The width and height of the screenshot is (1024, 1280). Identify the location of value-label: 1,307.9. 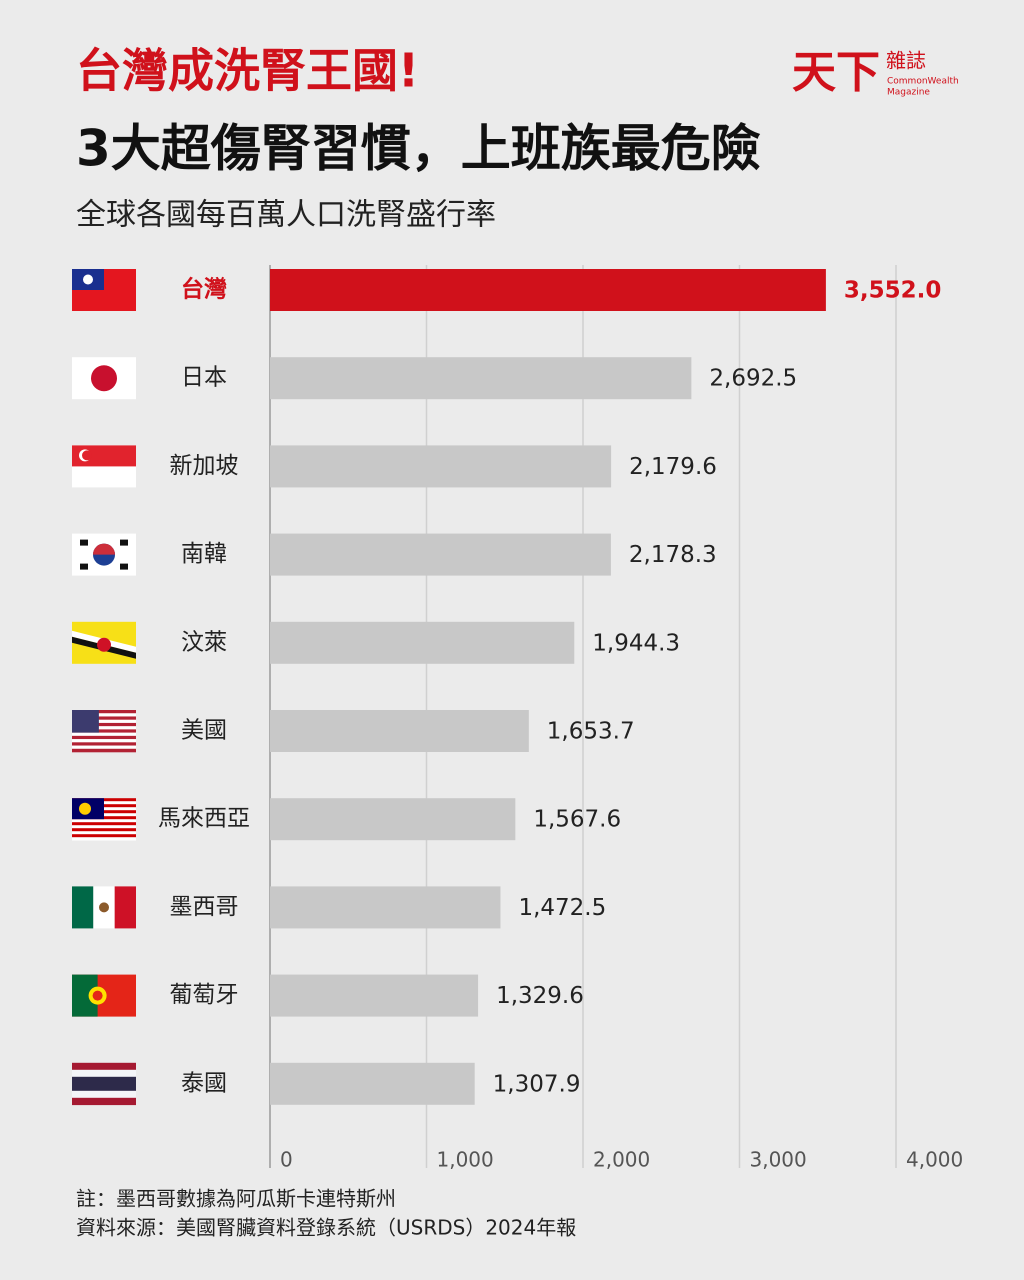
(537, 1084).